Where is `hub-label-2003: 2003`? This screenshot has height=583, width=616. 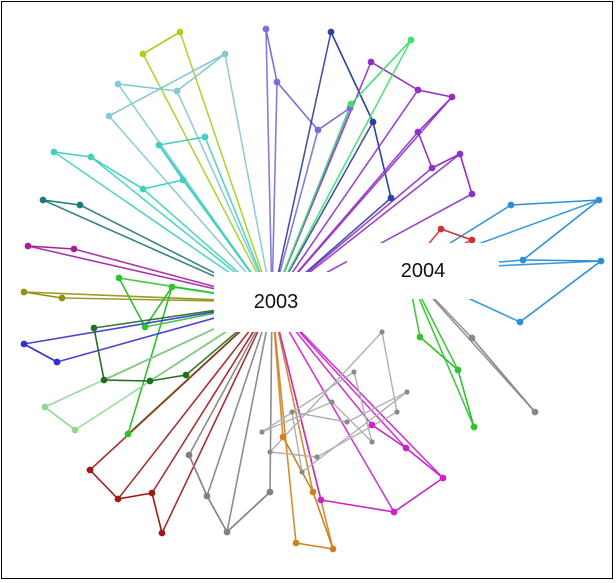 hub-label-2003: 2003 is located at coordinates (276, 301).